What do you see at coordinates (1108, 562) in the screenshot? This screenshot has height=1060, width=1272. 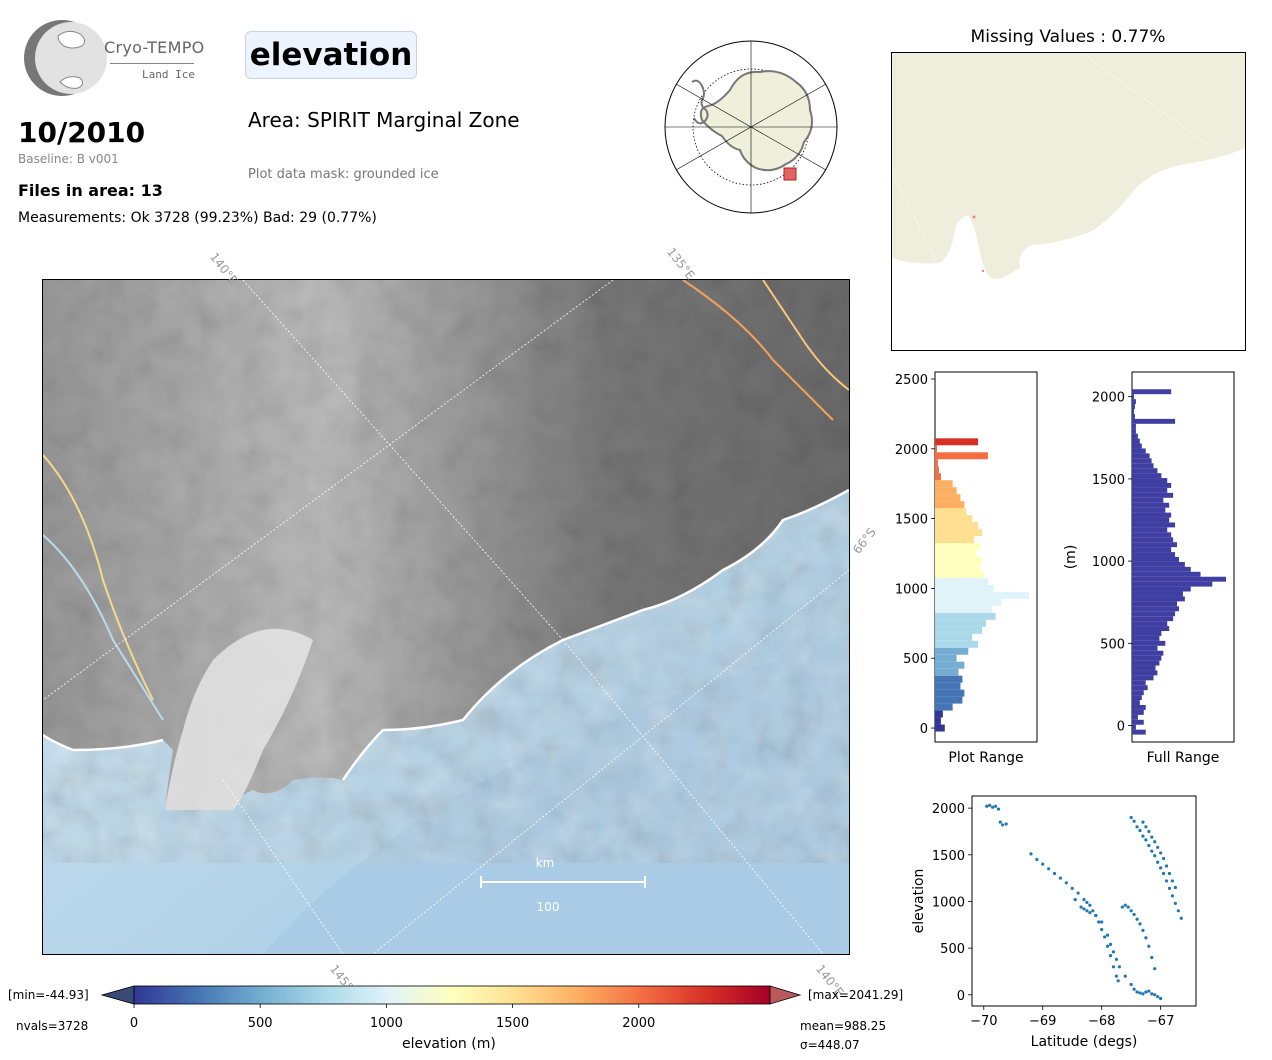 I see `histogram-ytick-label: 1000` at bounding box center [1108, 562].